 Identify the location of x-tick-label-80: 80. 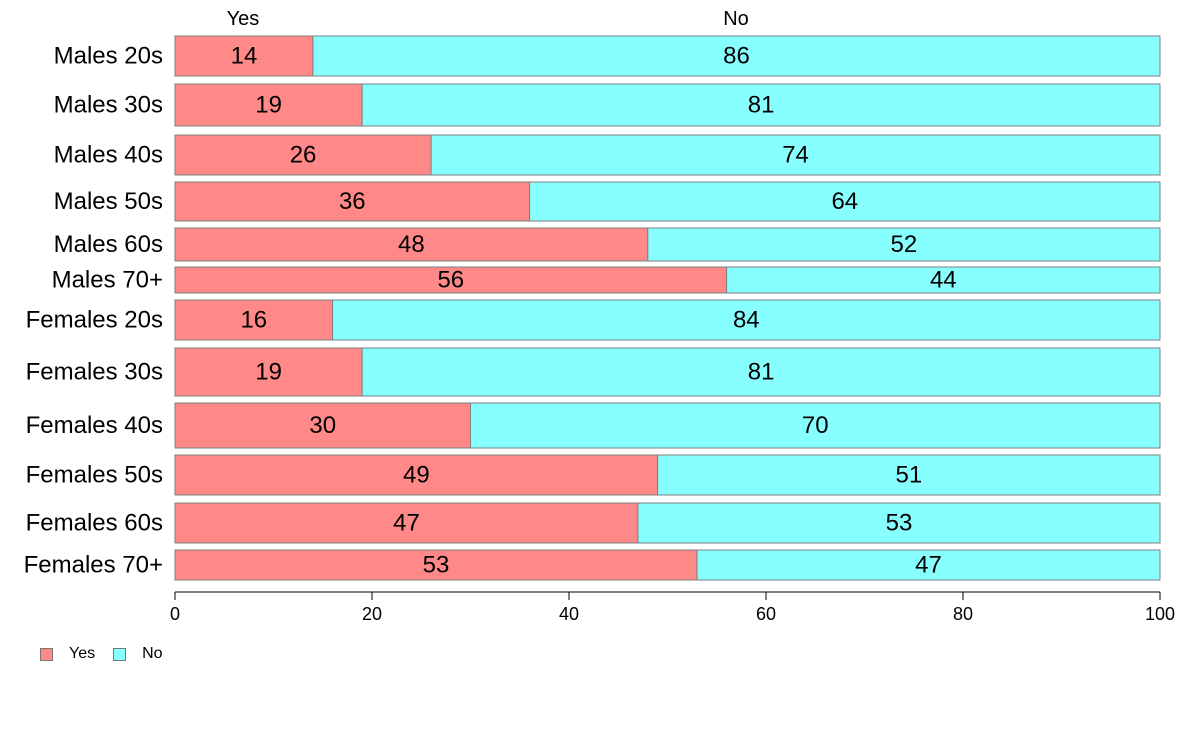
(963, 614).